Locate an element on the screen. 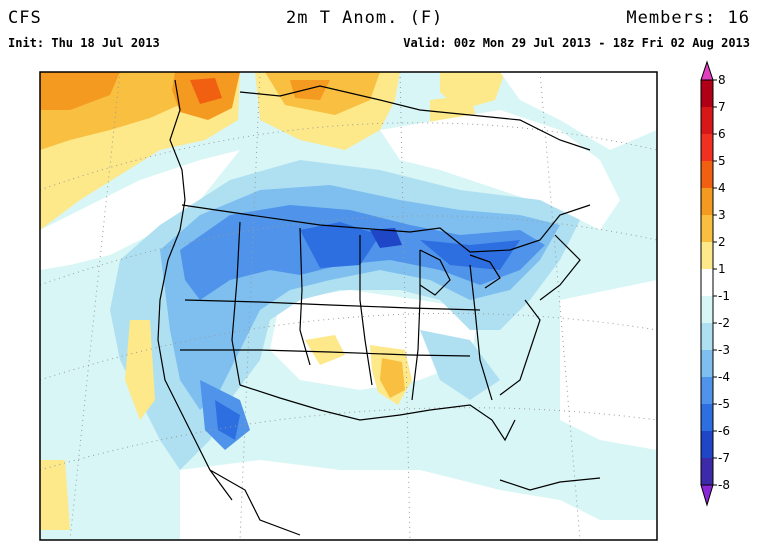 The width and height of the screenshot is (758, 546). colorbar-label: 4 is located at coordinates (722, 188).